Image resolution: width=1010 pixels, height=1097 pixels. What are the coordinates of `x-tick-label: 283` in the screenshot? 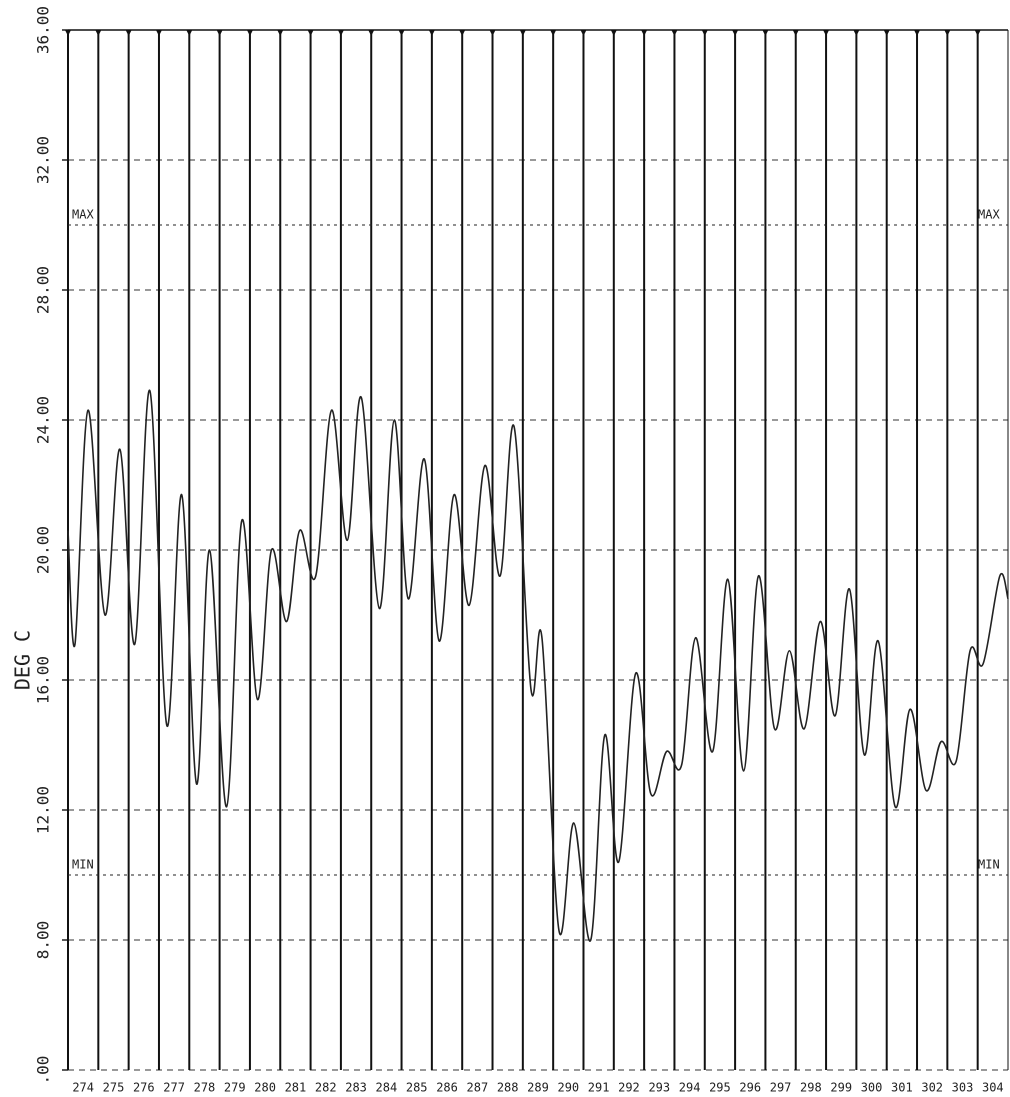 It's located at (356, 1088).